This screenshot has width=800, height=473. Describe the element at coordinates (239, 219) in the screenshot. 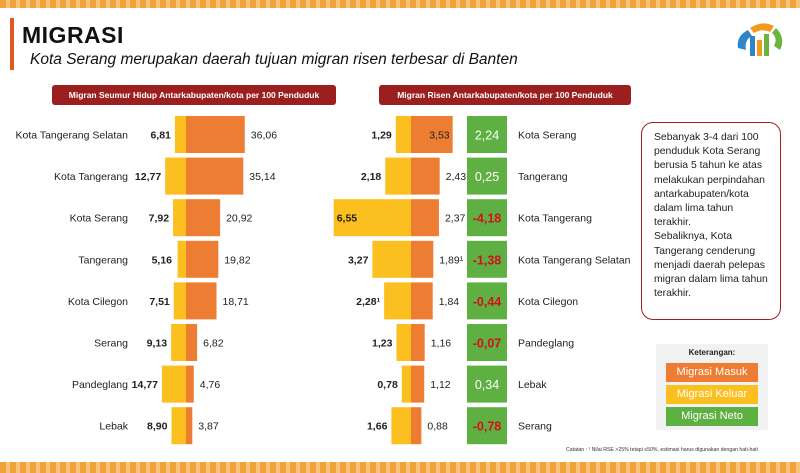

I see `value-masuk-kota-serang: 20,92` at that location.